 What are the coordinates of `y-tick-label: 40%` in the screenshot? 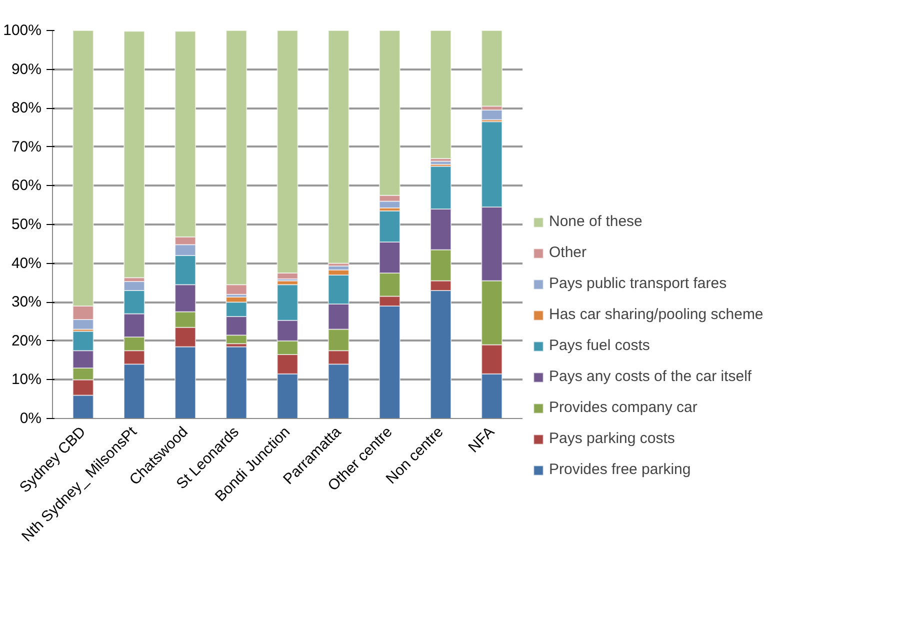 It's located at (26, 263).